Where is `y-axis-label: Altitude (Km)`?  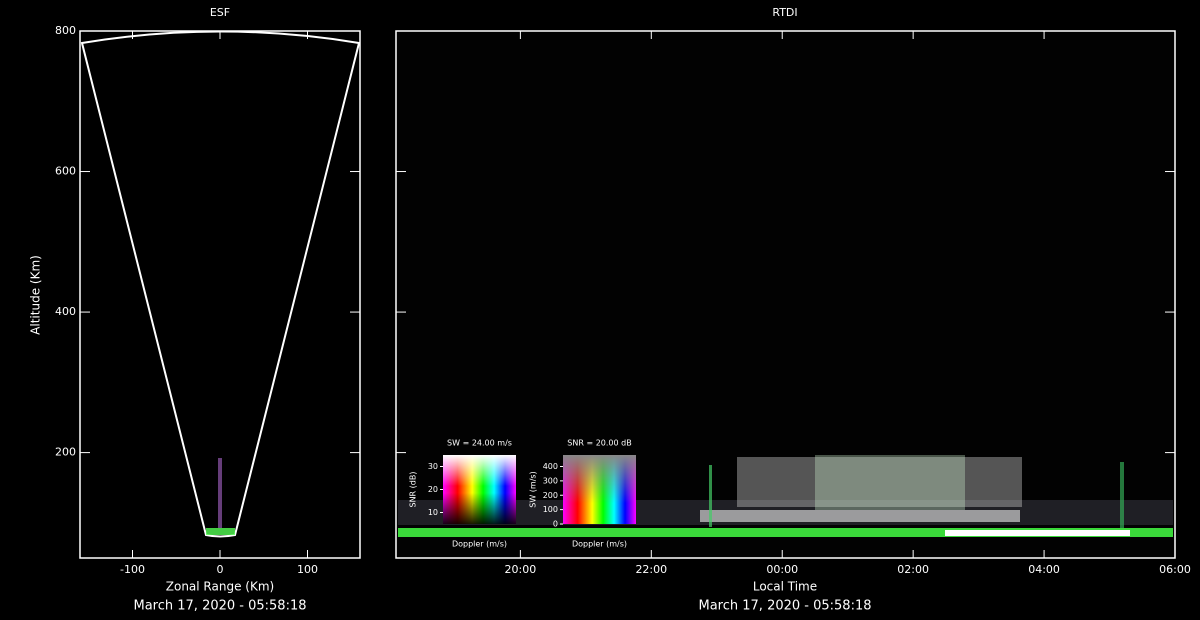 y-axis-label: Altitude (Km) is located at coordinates (36, 295).